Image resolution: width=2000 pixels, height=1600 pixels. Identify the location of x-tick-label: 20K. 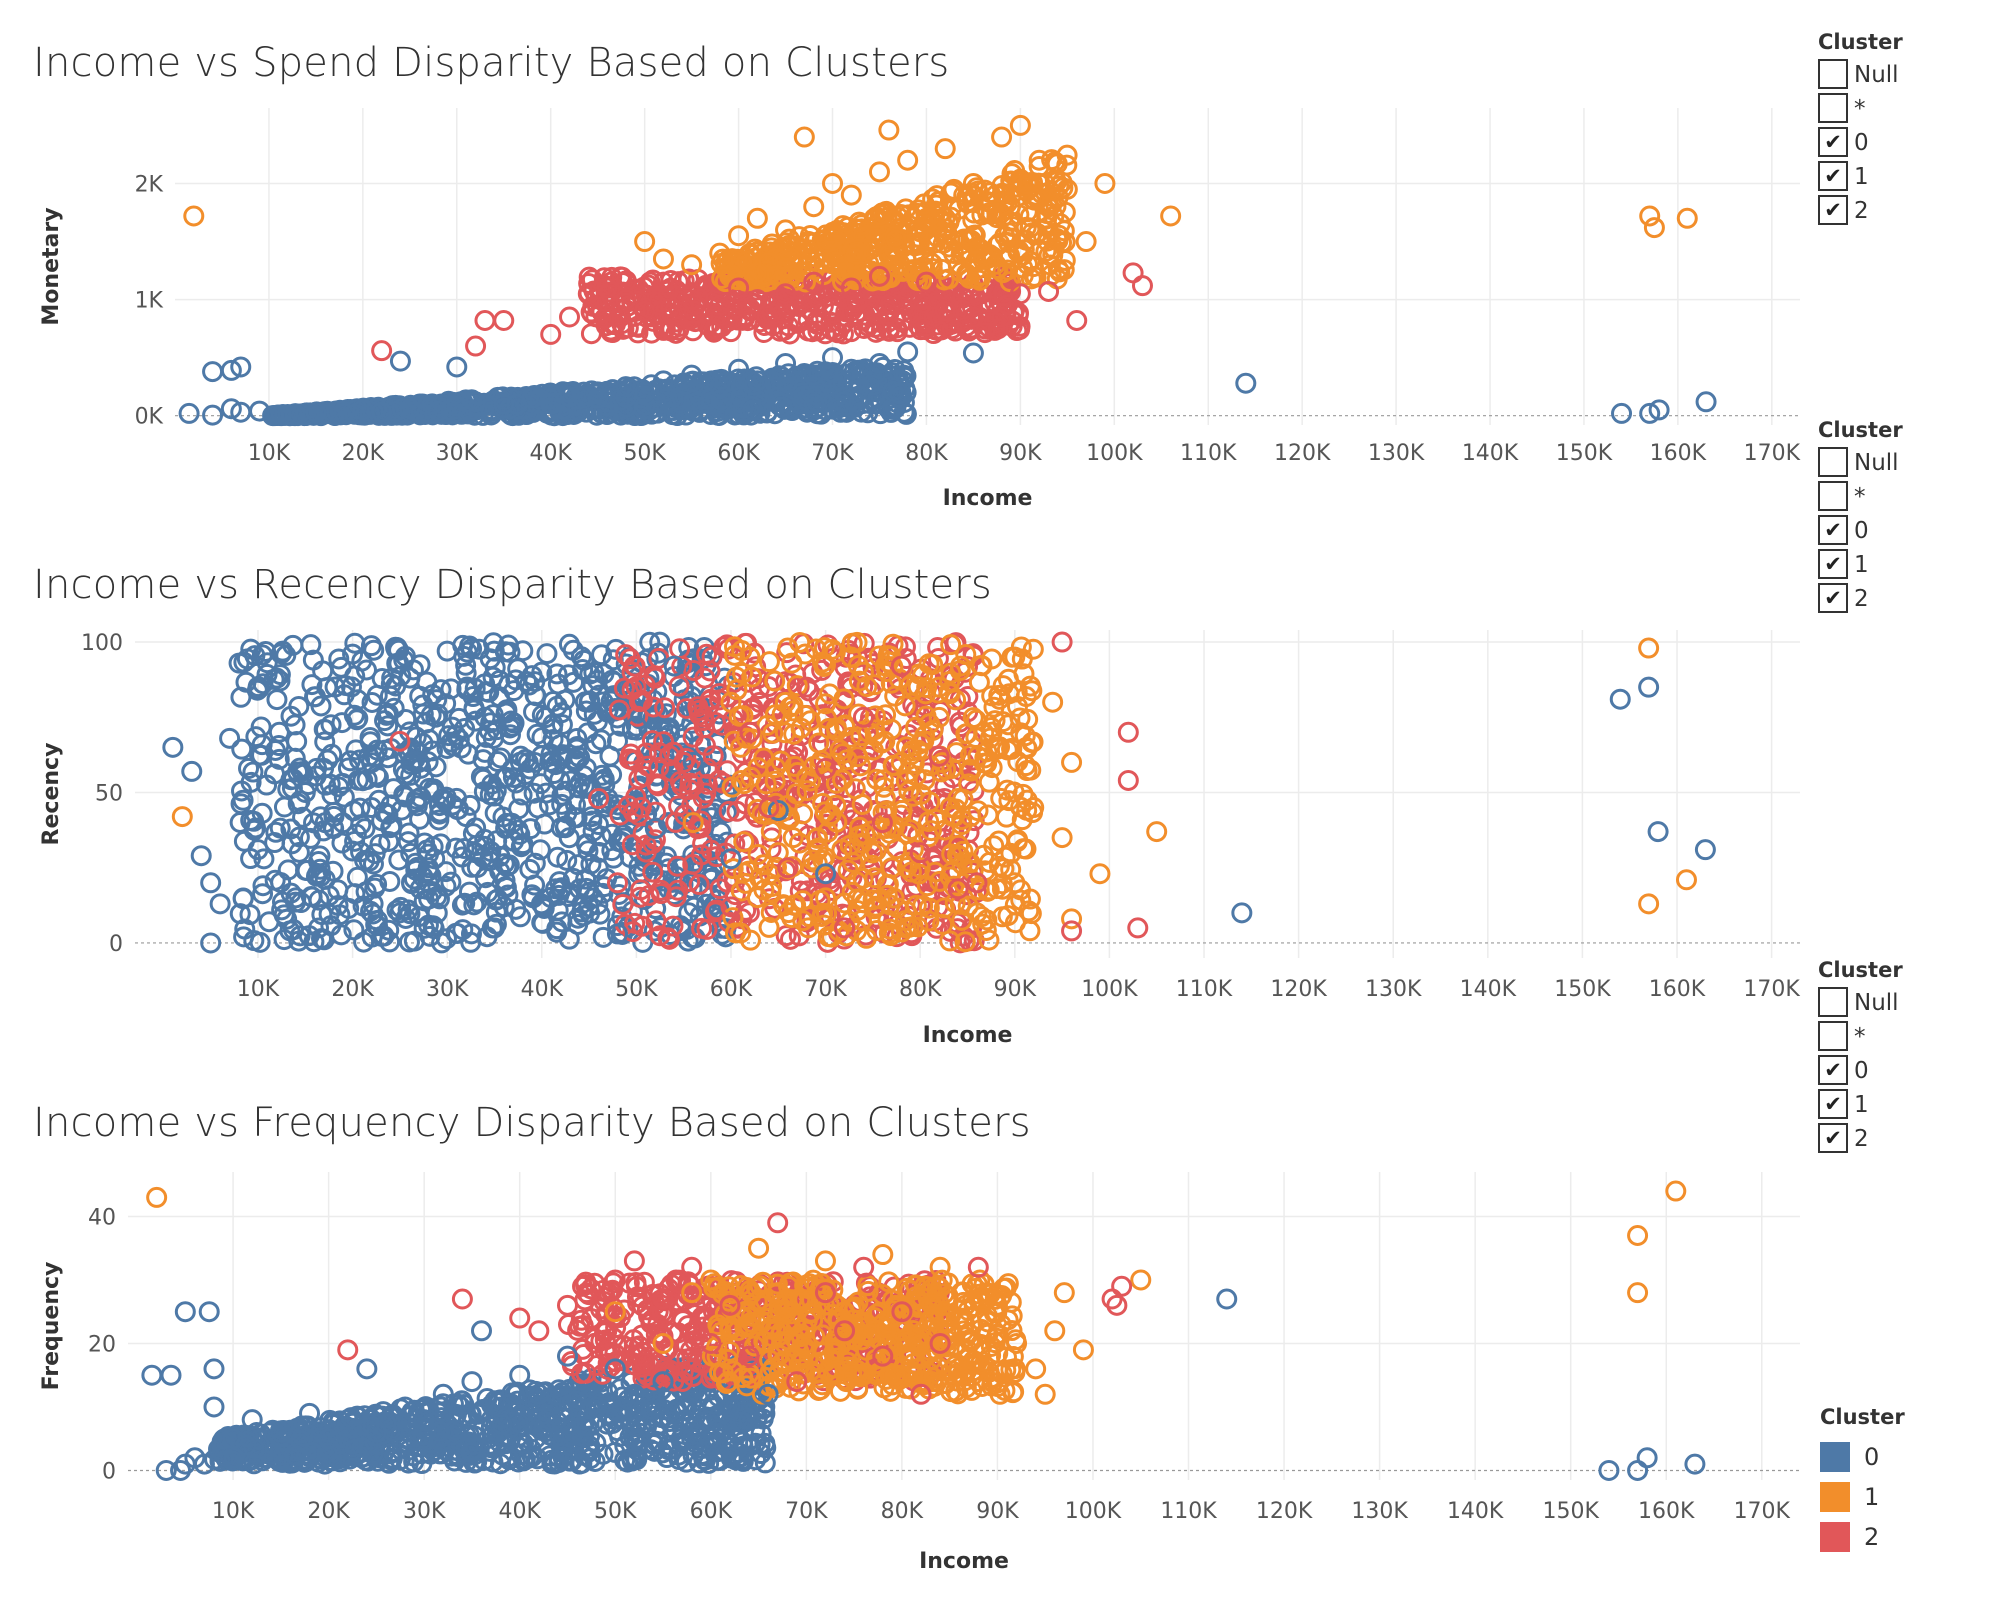
(352, 989).